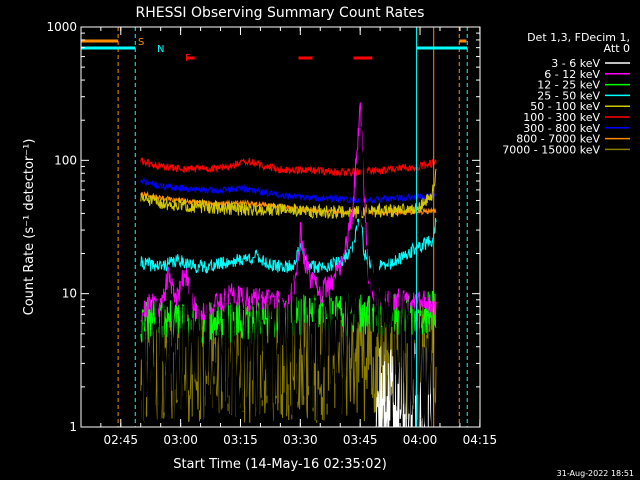  I want to click on y-axis-label: Count Rate (s⁻¹ detector⁻¹), so click(29, 227).